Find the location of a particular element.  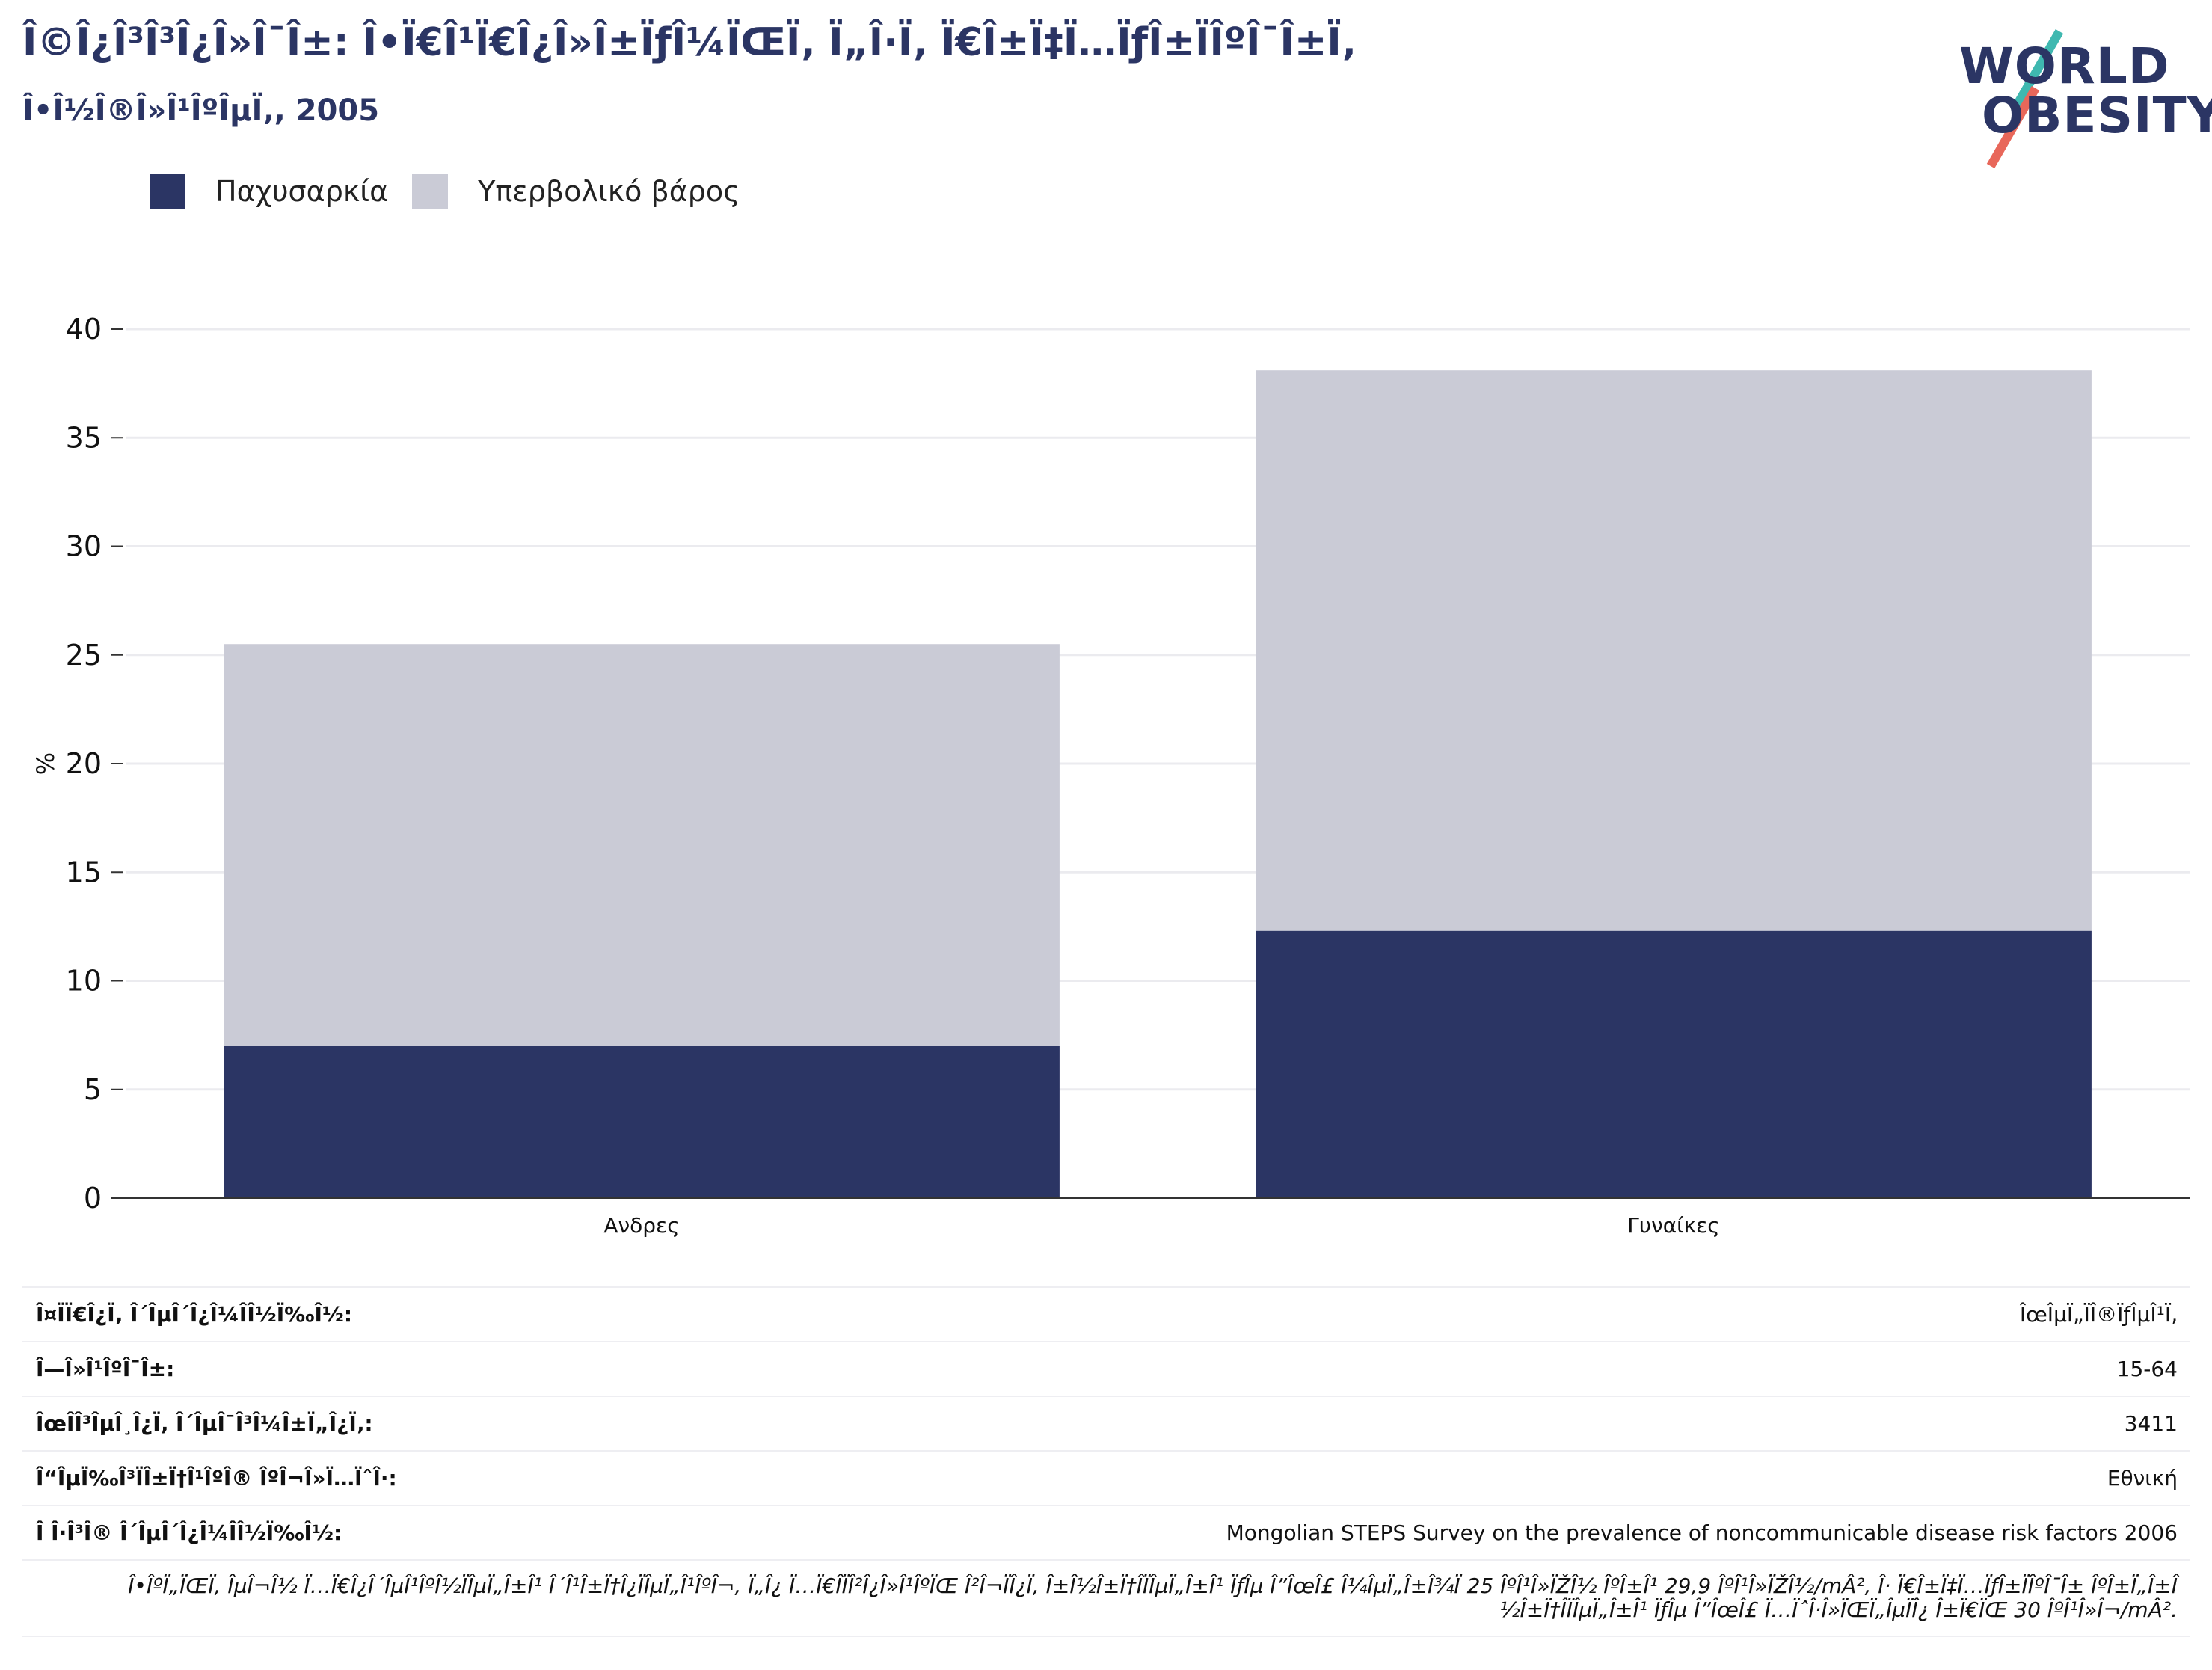

y-axis-label: % is located at coordinates (45, 763).